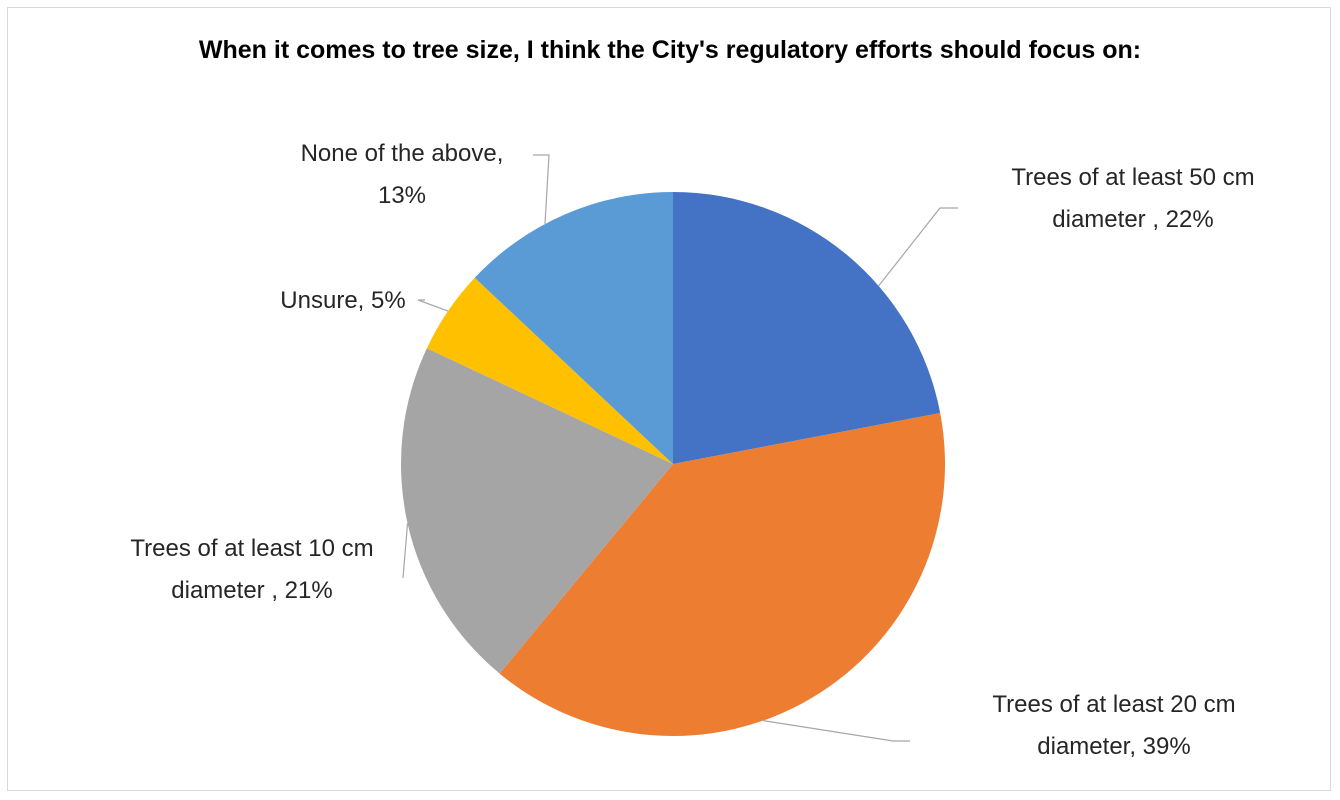 The width and height of the screenshot is (1340, 800). Describe the element at coordinates (251, 548) in the screenshot. I see `data-label: Trees of at least 10 cm` at that location.